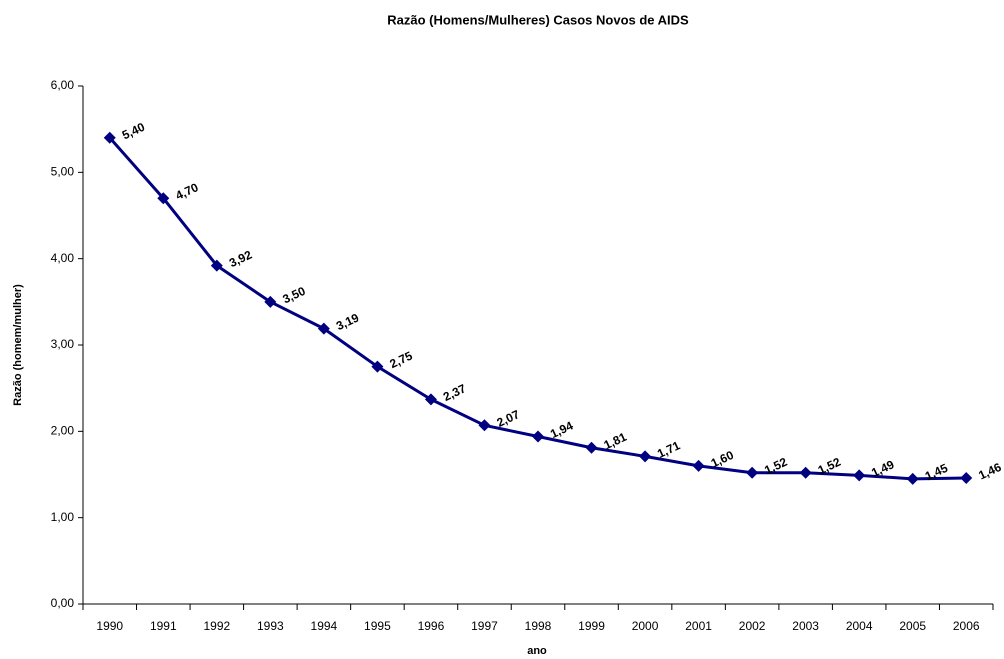 Image resolution: width=1004 pixels, height=659 pixels. What do you see at coordinates (63, 172) in the screenshot?
I see `y-tick-label: 5,00` at bounding box center [63, 172].